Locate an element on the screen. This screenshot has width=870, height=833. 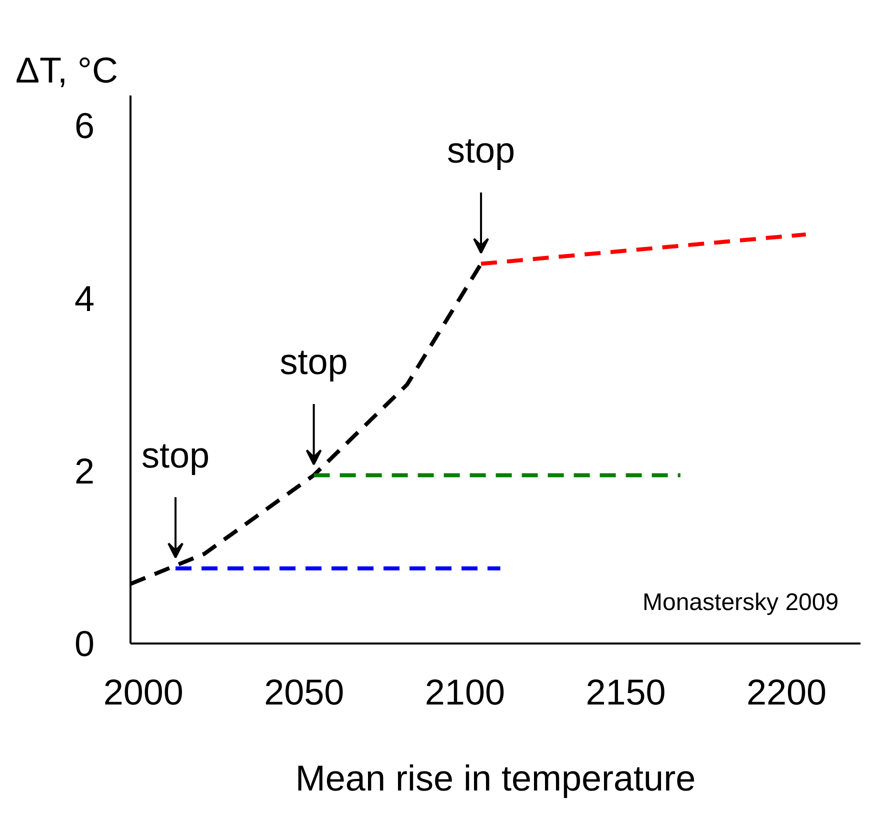
x-tick-label: 2000 is located at coordinates (143, 692).